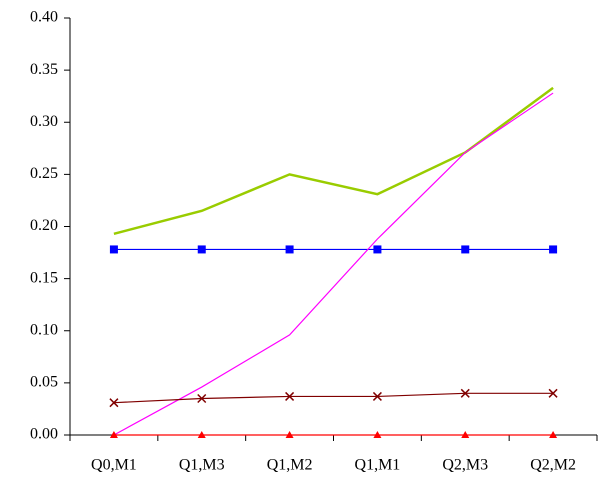  Describe the element at coordinates (44, 69) in the screenshot. I see `y-tick-label: 0.35` at that location.